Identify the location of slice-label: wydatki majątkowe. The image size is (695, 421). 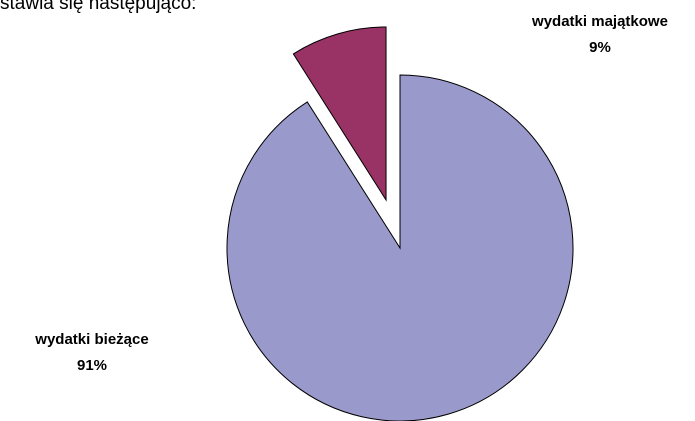
(599, 21).